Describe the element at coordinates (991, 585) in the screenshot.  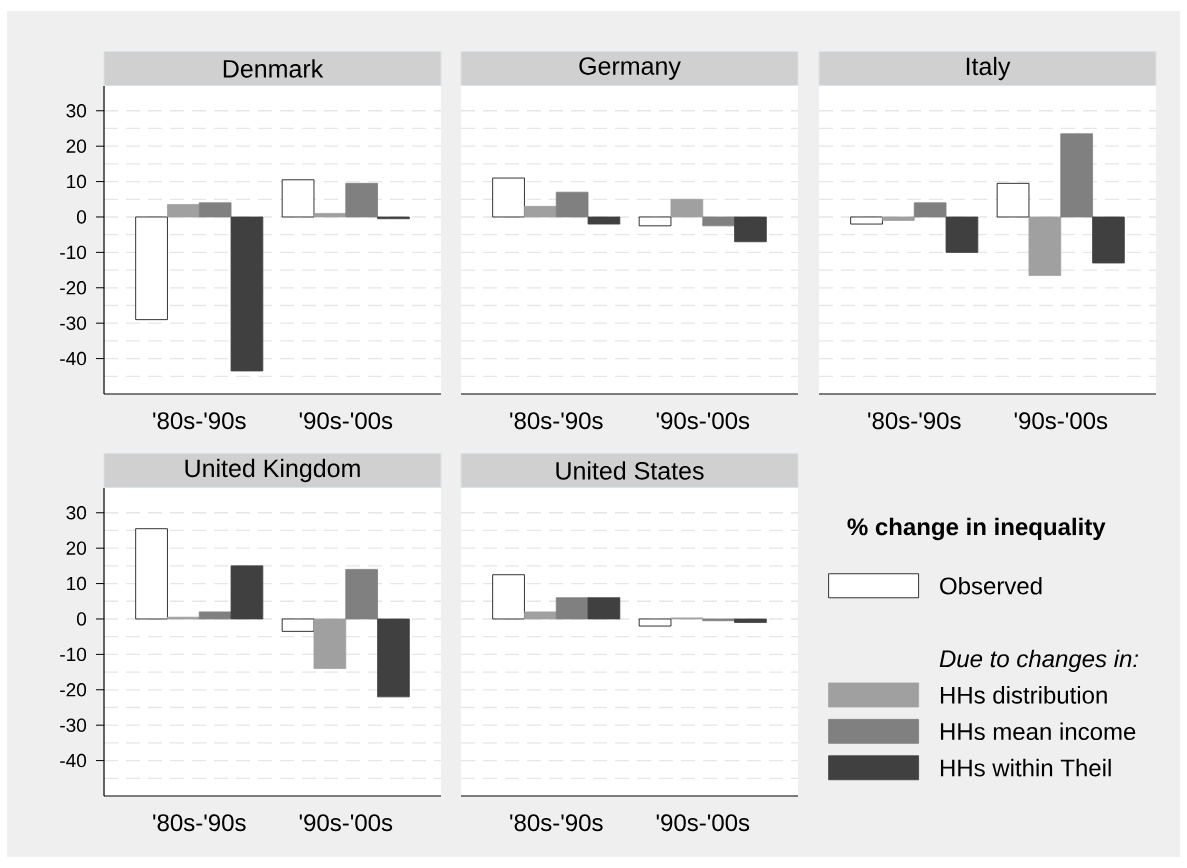
I see `legend-label: Observed` at that location.